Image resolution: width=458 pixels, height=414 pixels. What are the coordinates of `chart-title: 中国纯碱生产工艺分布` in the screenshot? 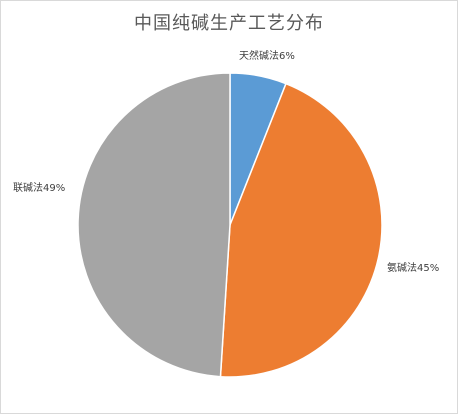 It's located at (229, 23).